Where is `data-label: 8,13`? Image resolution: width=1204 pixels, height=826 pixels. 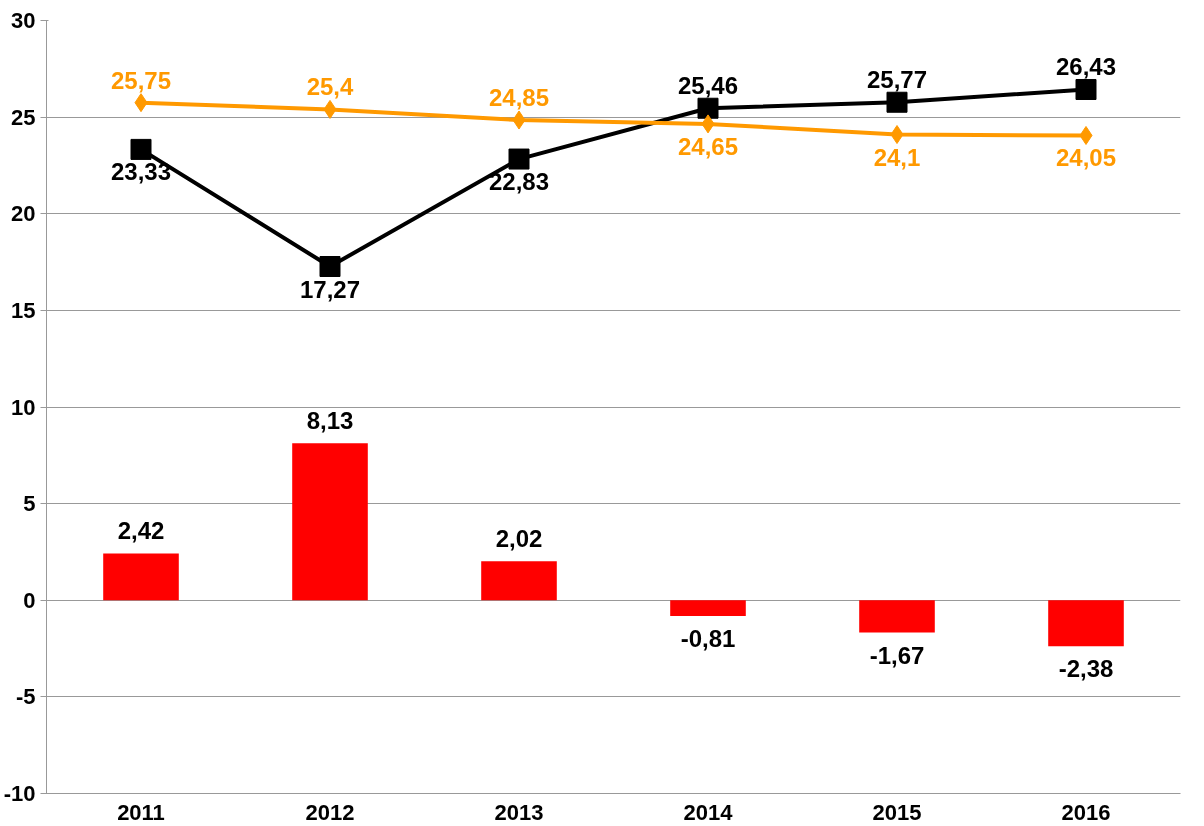 data-label: 8,13 is located at coordinates (330, 421).